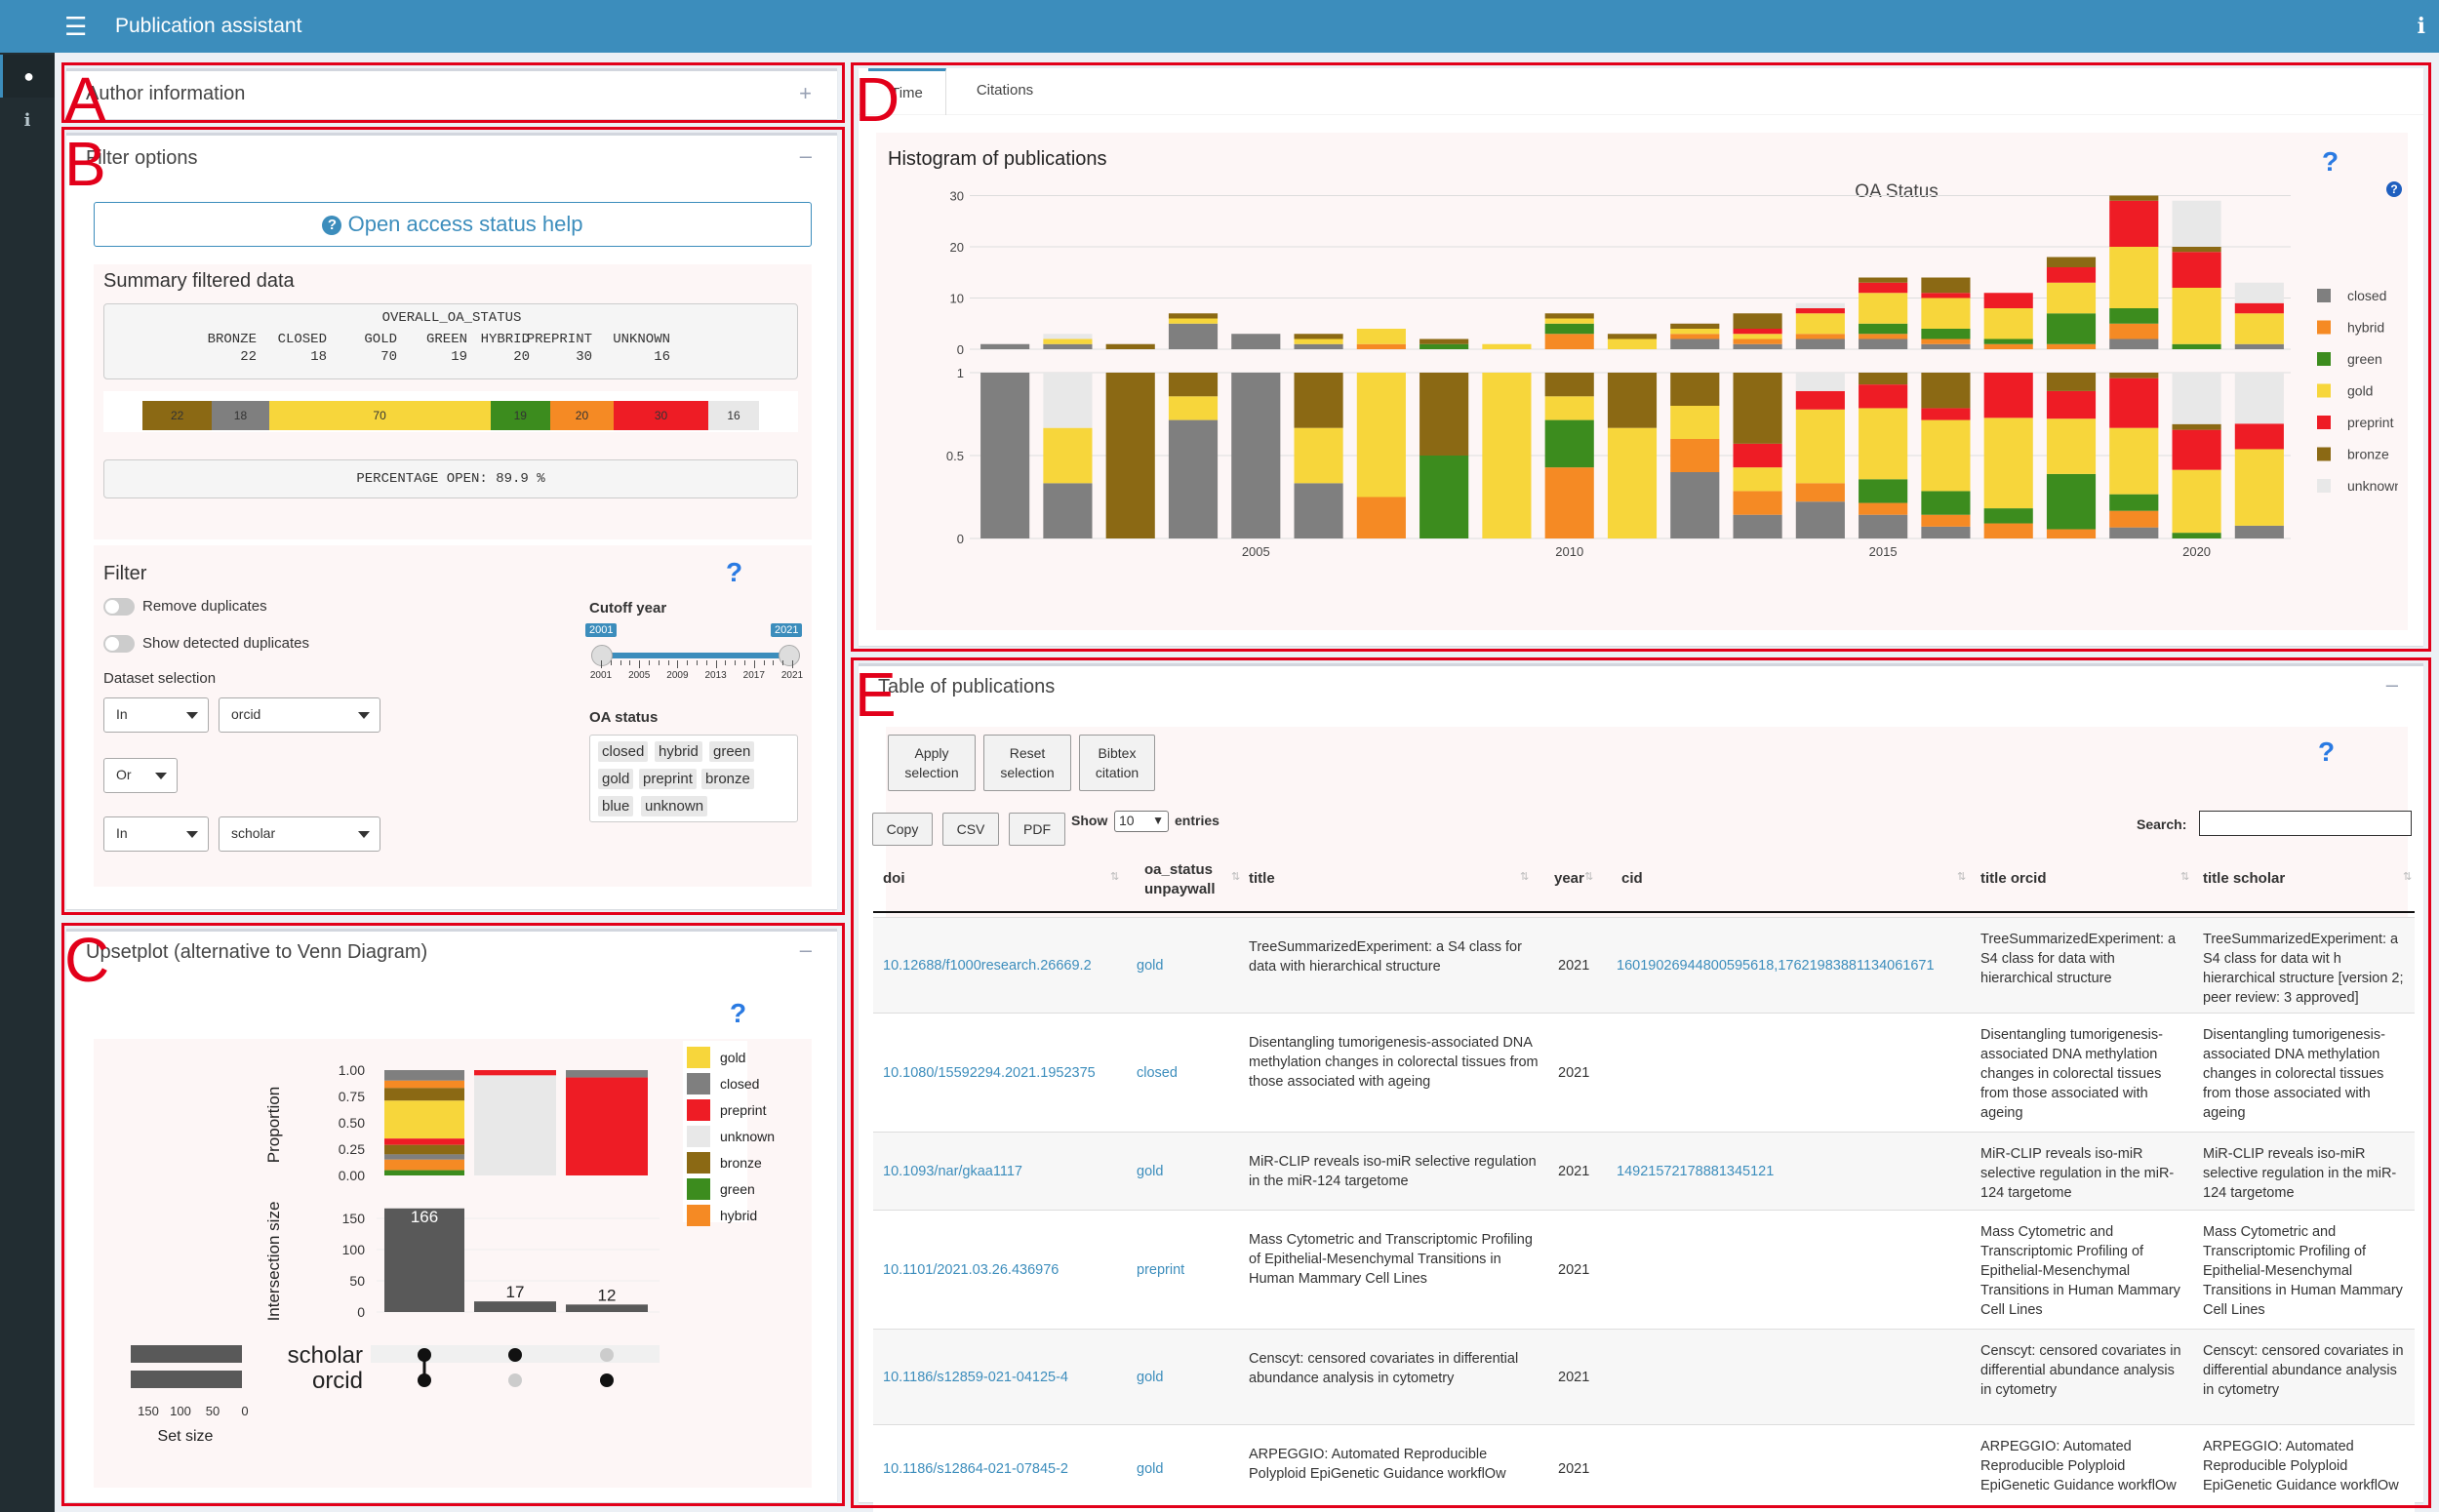  What do you see at coordinates (1574, 1377) in the screenshot?
I see `year-cell: 2021` at bounding box center [1574, 1377].